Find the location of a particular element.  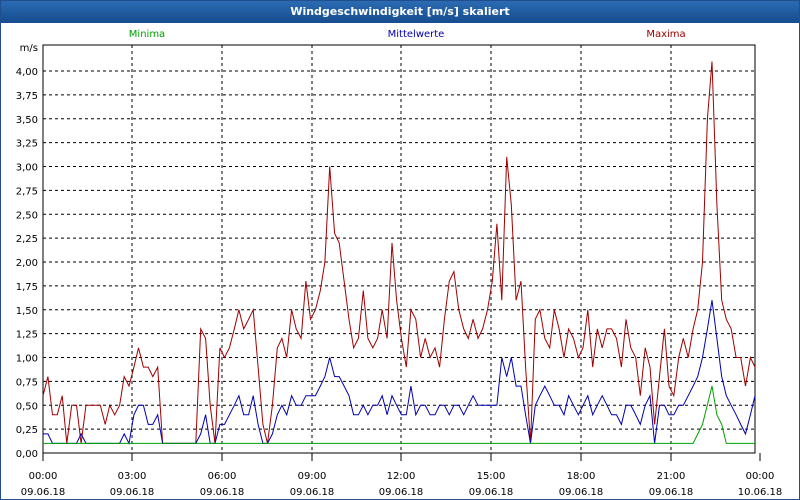

y-tick-label: 3,50 is located at coordinates (27, 120).